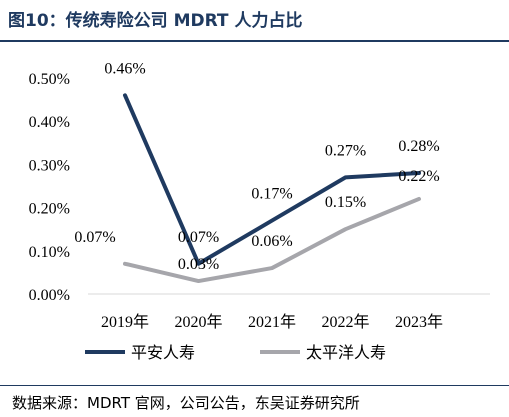  What do you see at coordinates (49, 79) in the screenshot?
I see `y-tick-label: 0.50%` at bounding box center [49, 79].